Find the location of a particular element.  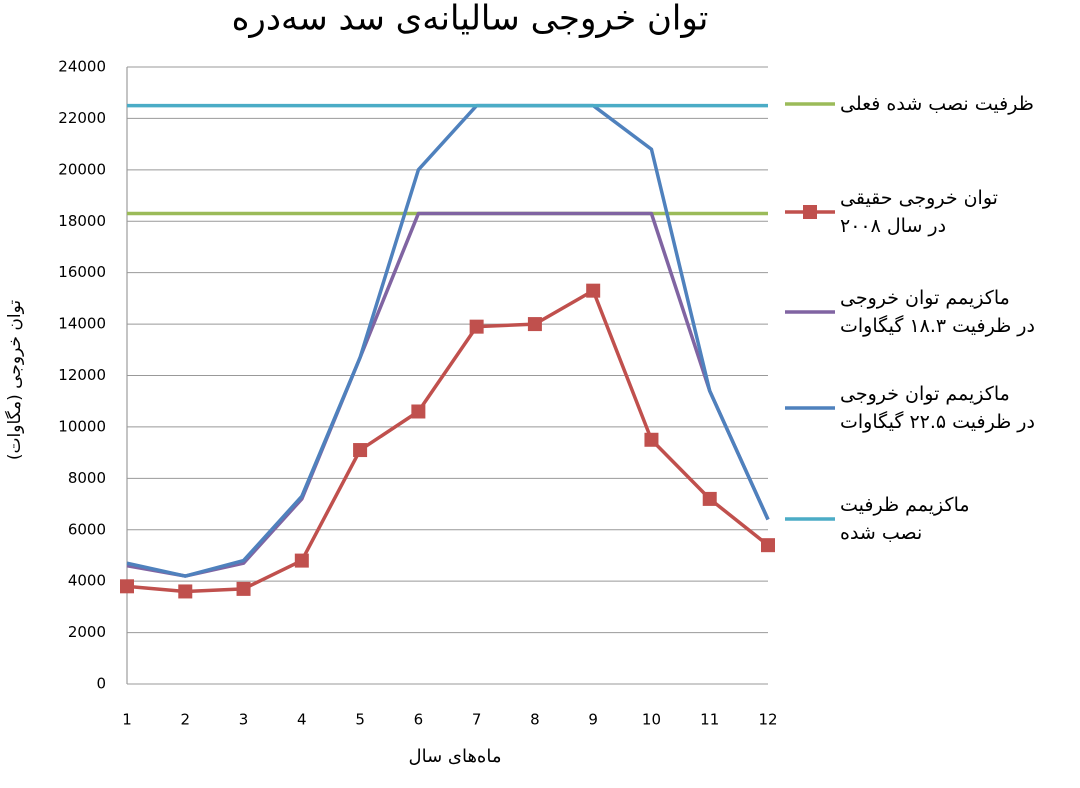

y-tick-label: 22000 is located at coordinates (82, 118).